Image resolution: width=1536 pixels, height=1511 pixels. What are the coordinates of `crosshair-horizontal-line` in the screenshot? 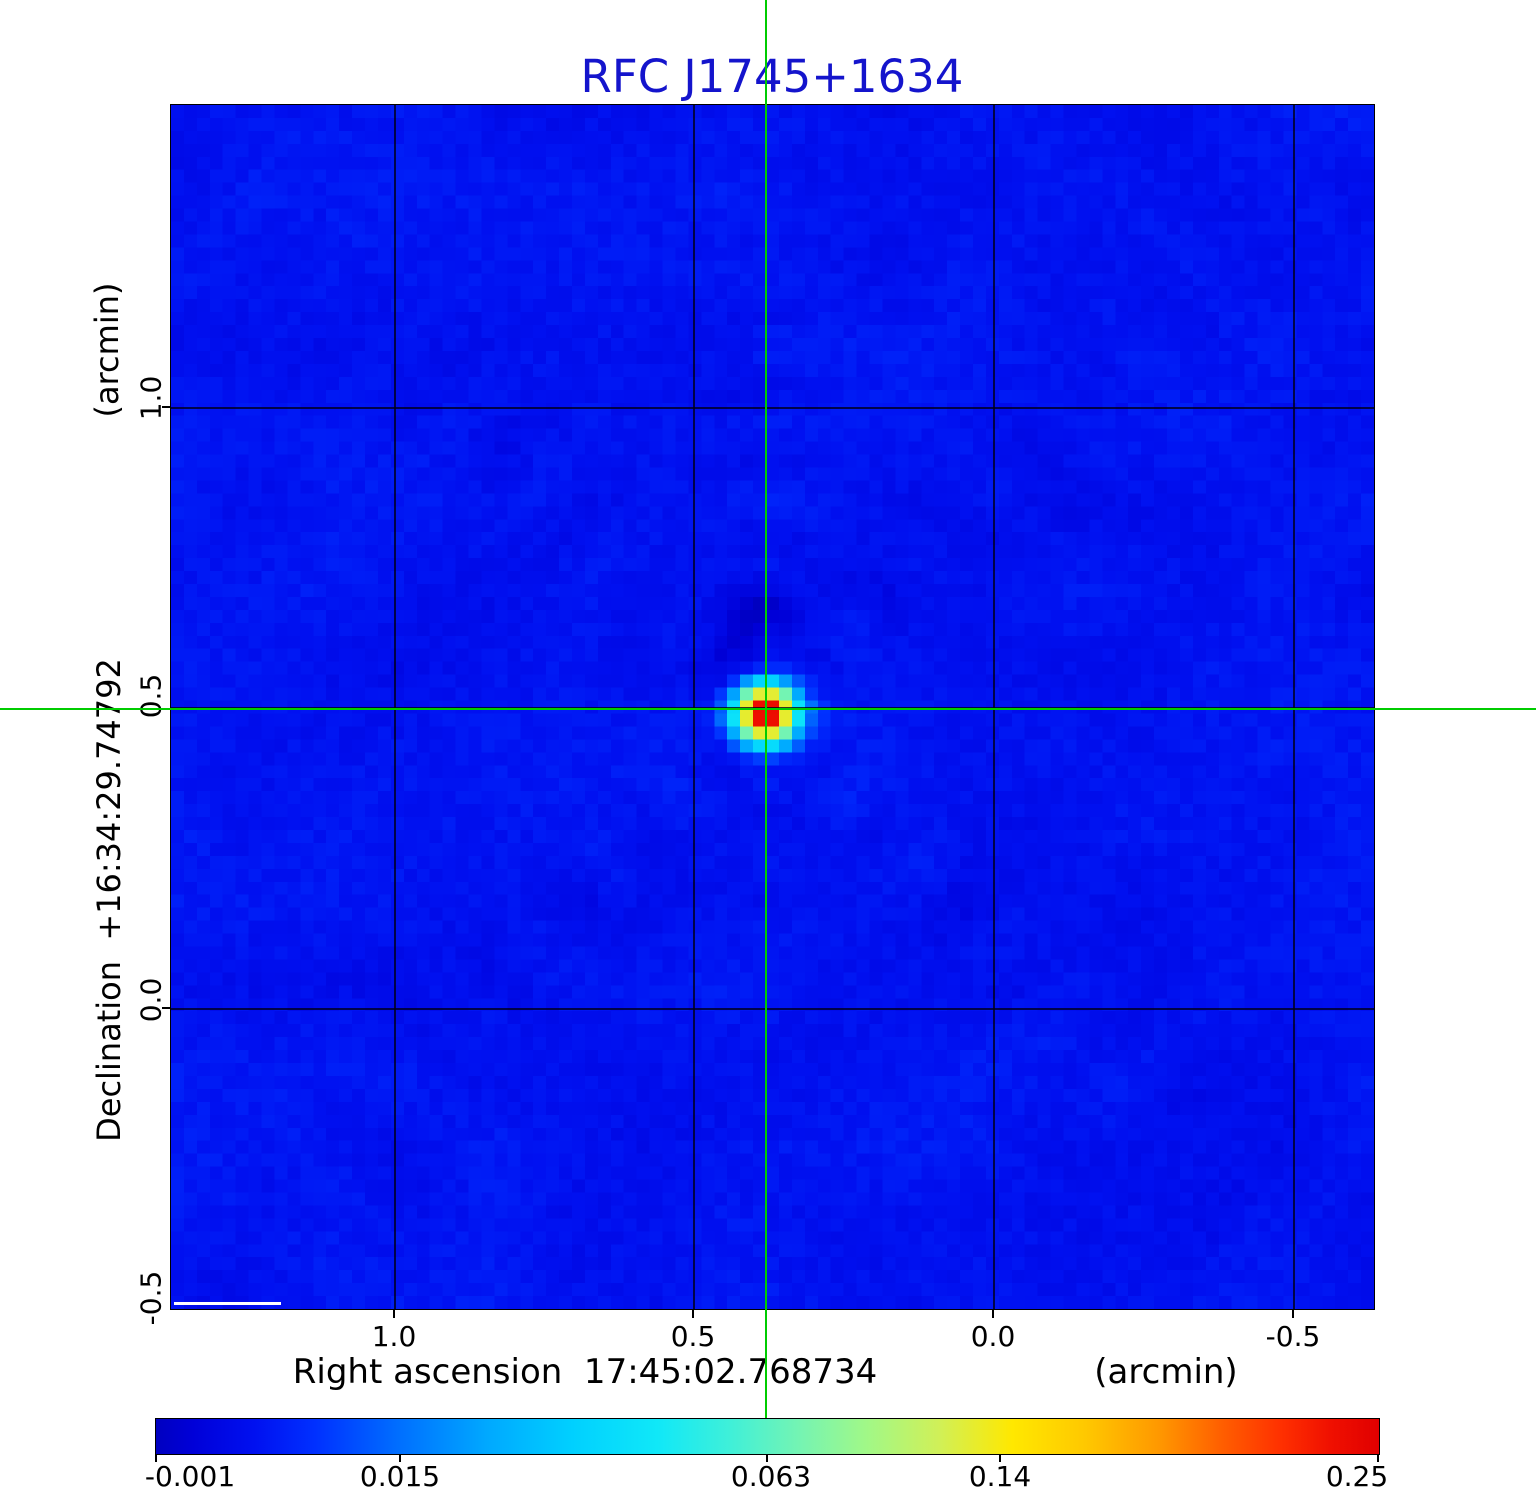 It's located at (768, 709).